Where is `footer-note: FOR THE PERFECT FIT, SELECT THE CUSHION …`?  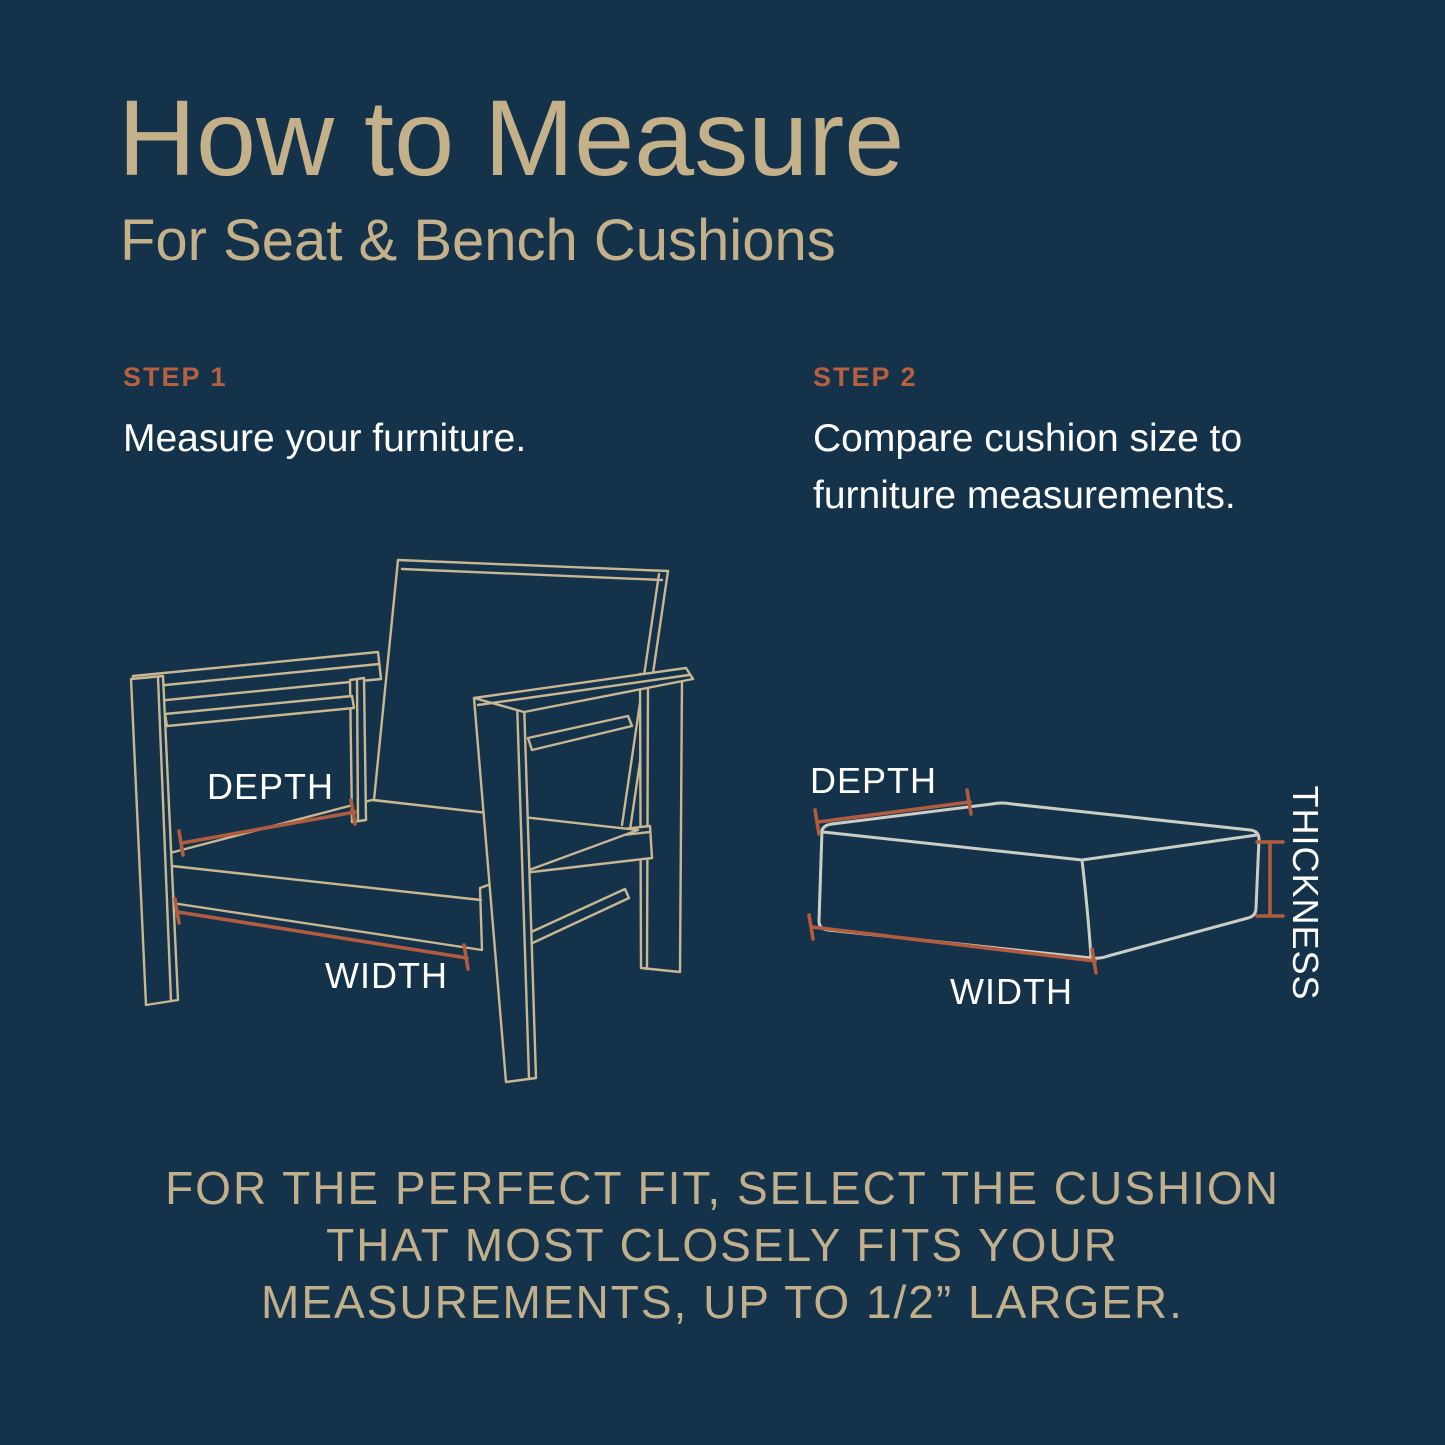 footer-note: FOR THE PERFECT FIT, SELECT THE CUSHION … is located at coordinates (722, 1245).